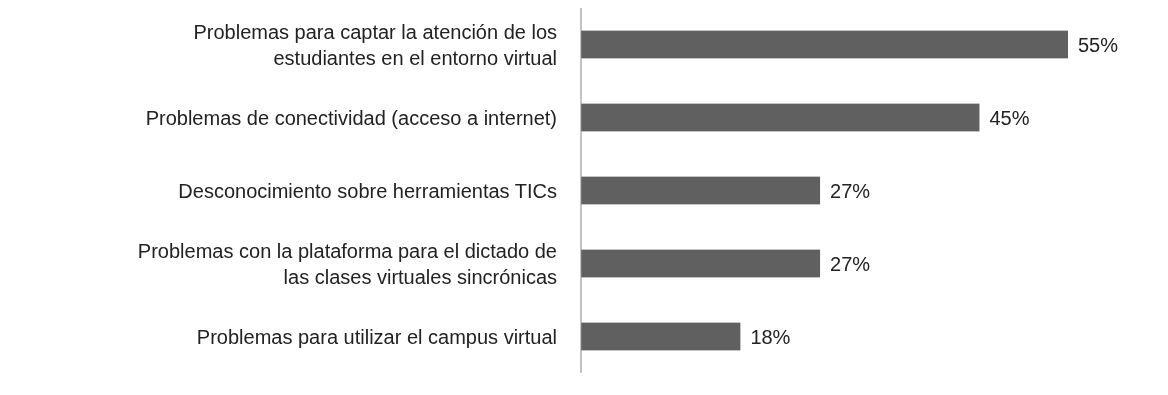  I want to click on data-label: 18%, so click(770, 336).